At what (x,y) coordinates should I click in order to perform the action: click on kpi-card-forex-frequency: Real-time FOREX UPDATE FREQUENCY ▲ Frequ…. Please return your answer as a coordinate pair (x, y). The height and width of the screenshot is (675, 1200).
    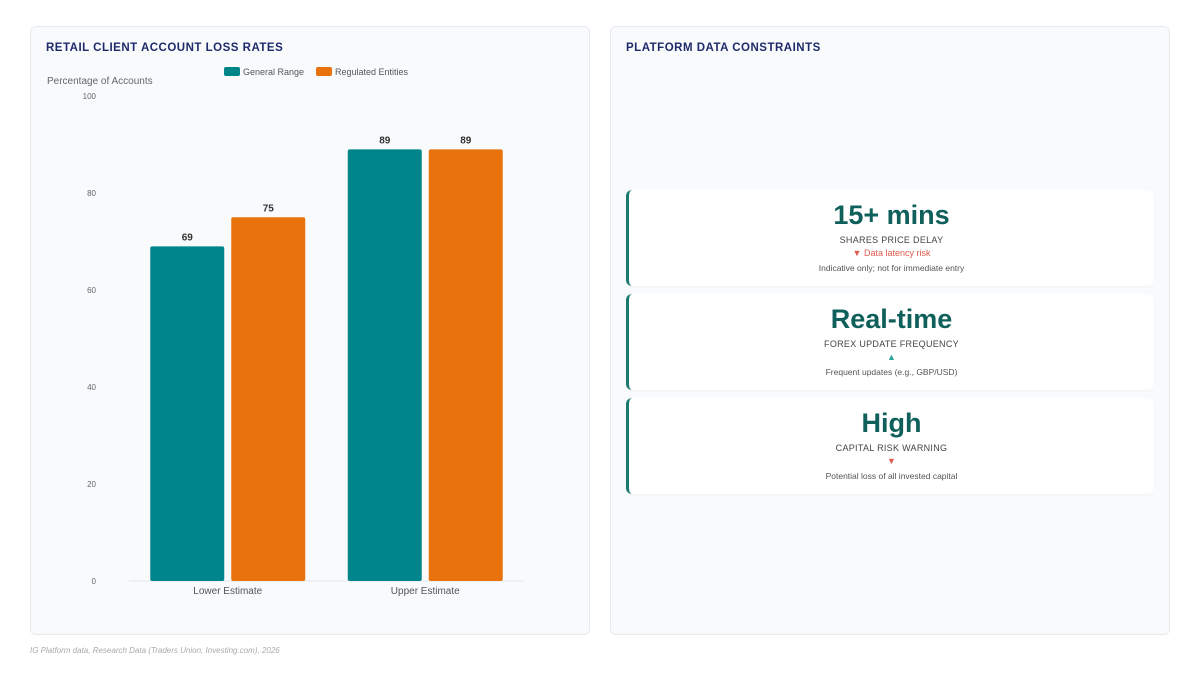
    Looking at the image, I should click on (890, 342).